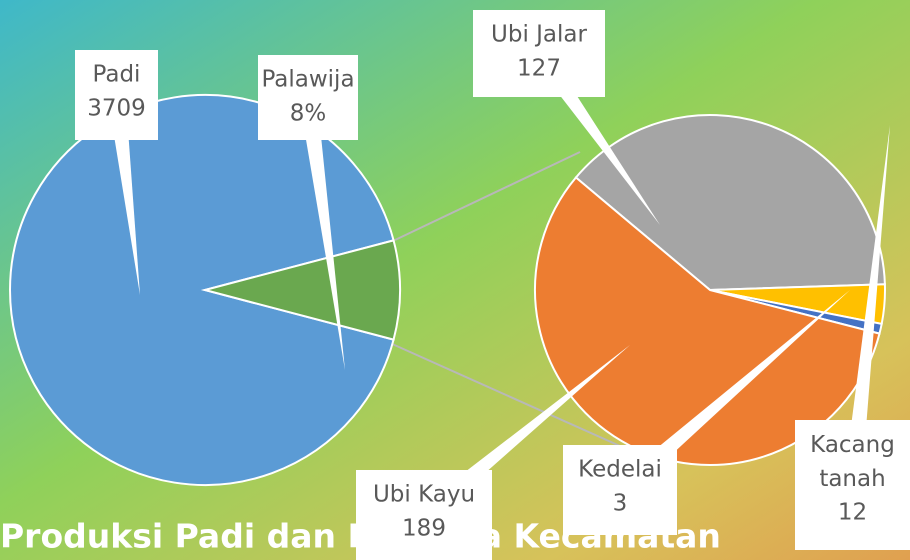 The width and height of the screenshot is (910, 560). What do you see at coordinates (620, 504) in the screenshot?
I see `label-value: 3` at bounding box center [620, 504].